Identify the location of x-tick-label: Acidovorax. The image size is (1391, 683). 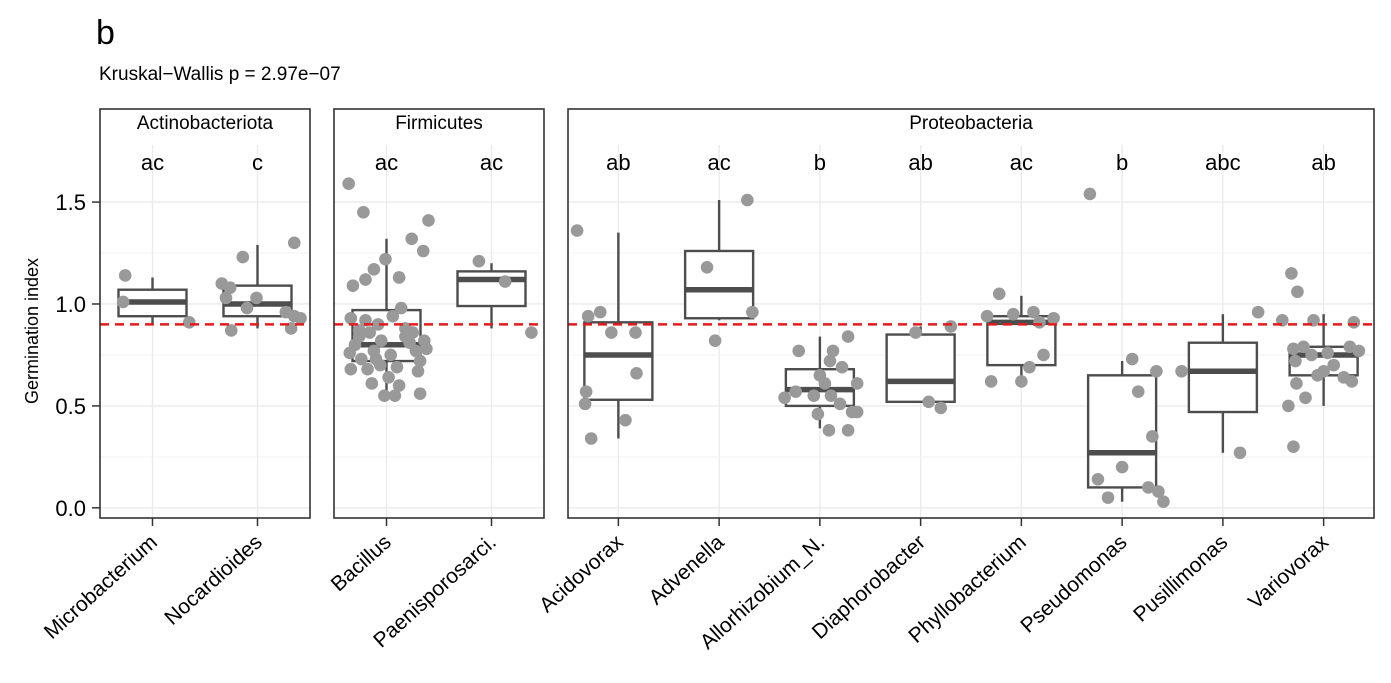
(581, 573).